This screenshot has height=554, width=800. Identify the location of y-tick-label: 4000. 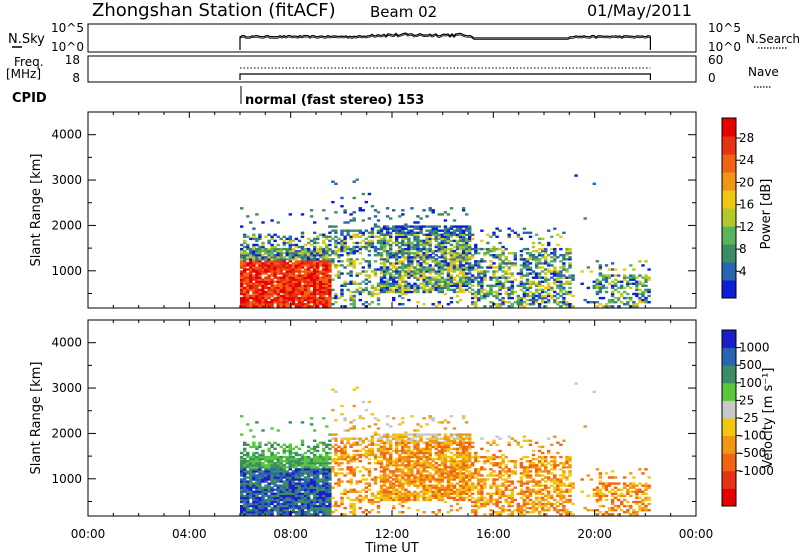
(66, 135).